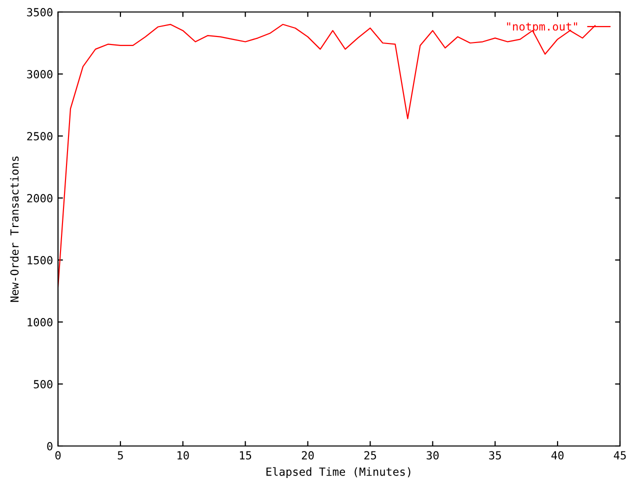 Image resolution: width=640 pixels, height=480 pixels. I want to click on x-tick-label: 40, so click(557, 455).